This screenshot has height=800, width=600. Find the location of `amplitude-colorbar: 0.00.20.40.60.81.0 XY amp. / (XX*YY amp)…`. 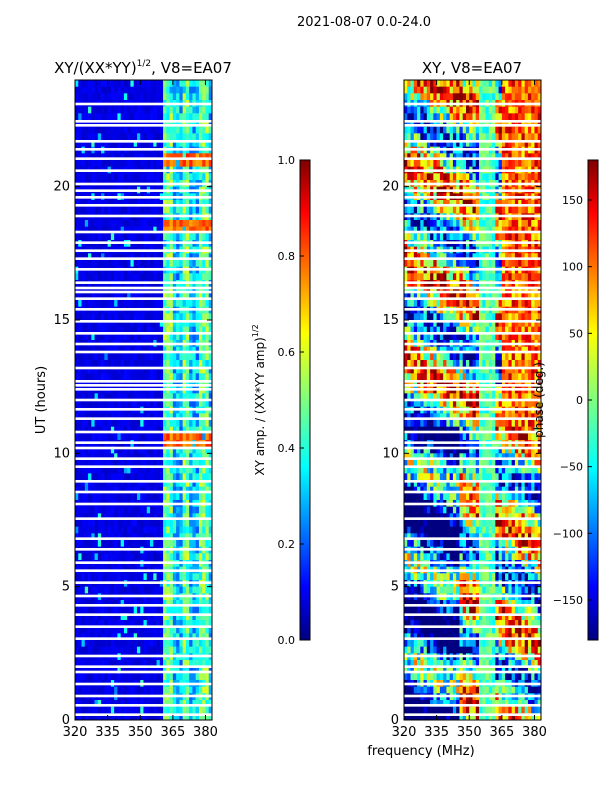

amplitude-colorbar: 0.00.20.40.60.81.0 XY amp. / (XX*YY amp)… is located at coordinates (281, 400).